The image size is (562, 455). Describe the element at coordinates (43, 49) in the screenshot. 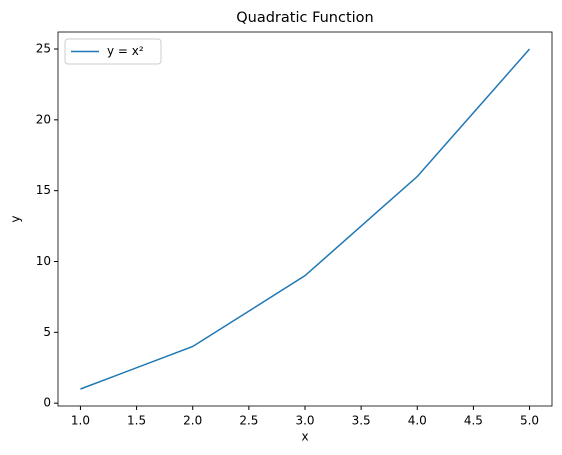

I see `y-tick-label: 25` at that location.